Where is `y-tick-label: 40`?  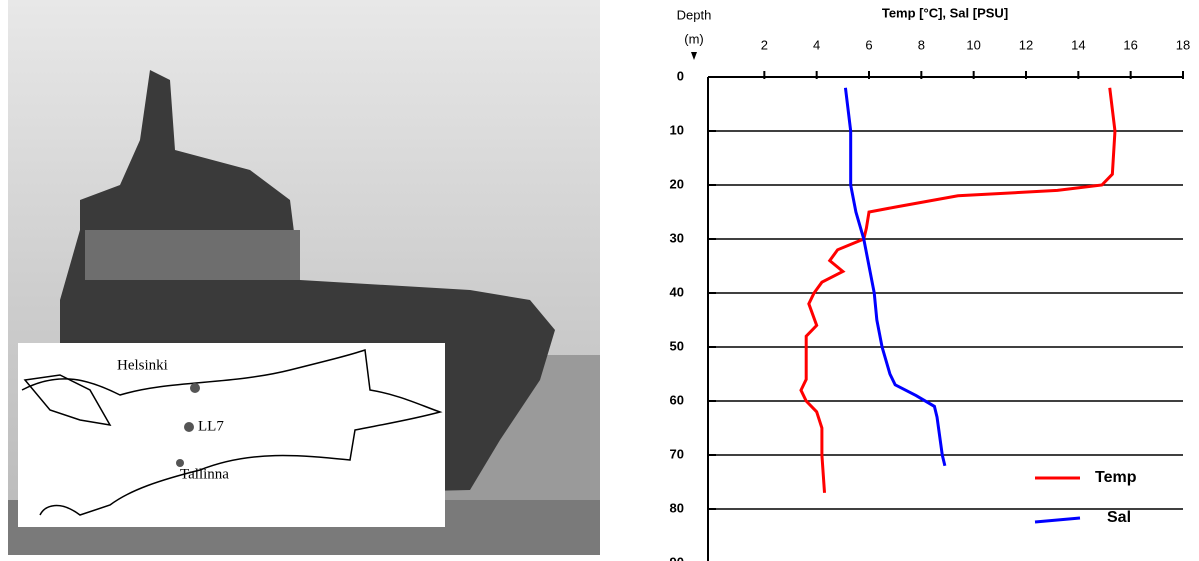
y-tick-label: 40 is located at coordinates (677, 291).